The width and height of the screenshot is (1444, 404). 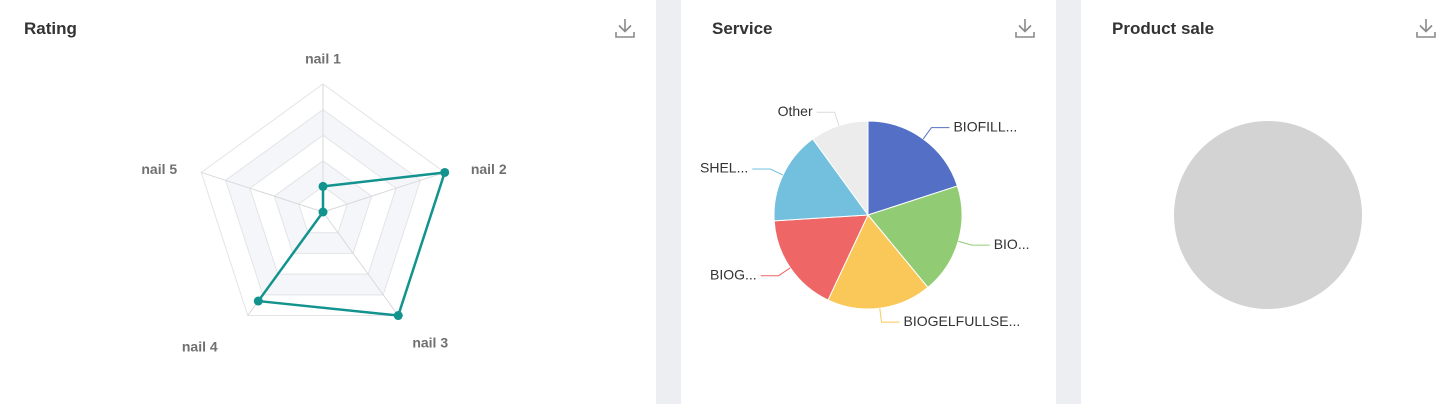 I want to click on radar-indicator-label: nail 3, so click(x=430, y=342).